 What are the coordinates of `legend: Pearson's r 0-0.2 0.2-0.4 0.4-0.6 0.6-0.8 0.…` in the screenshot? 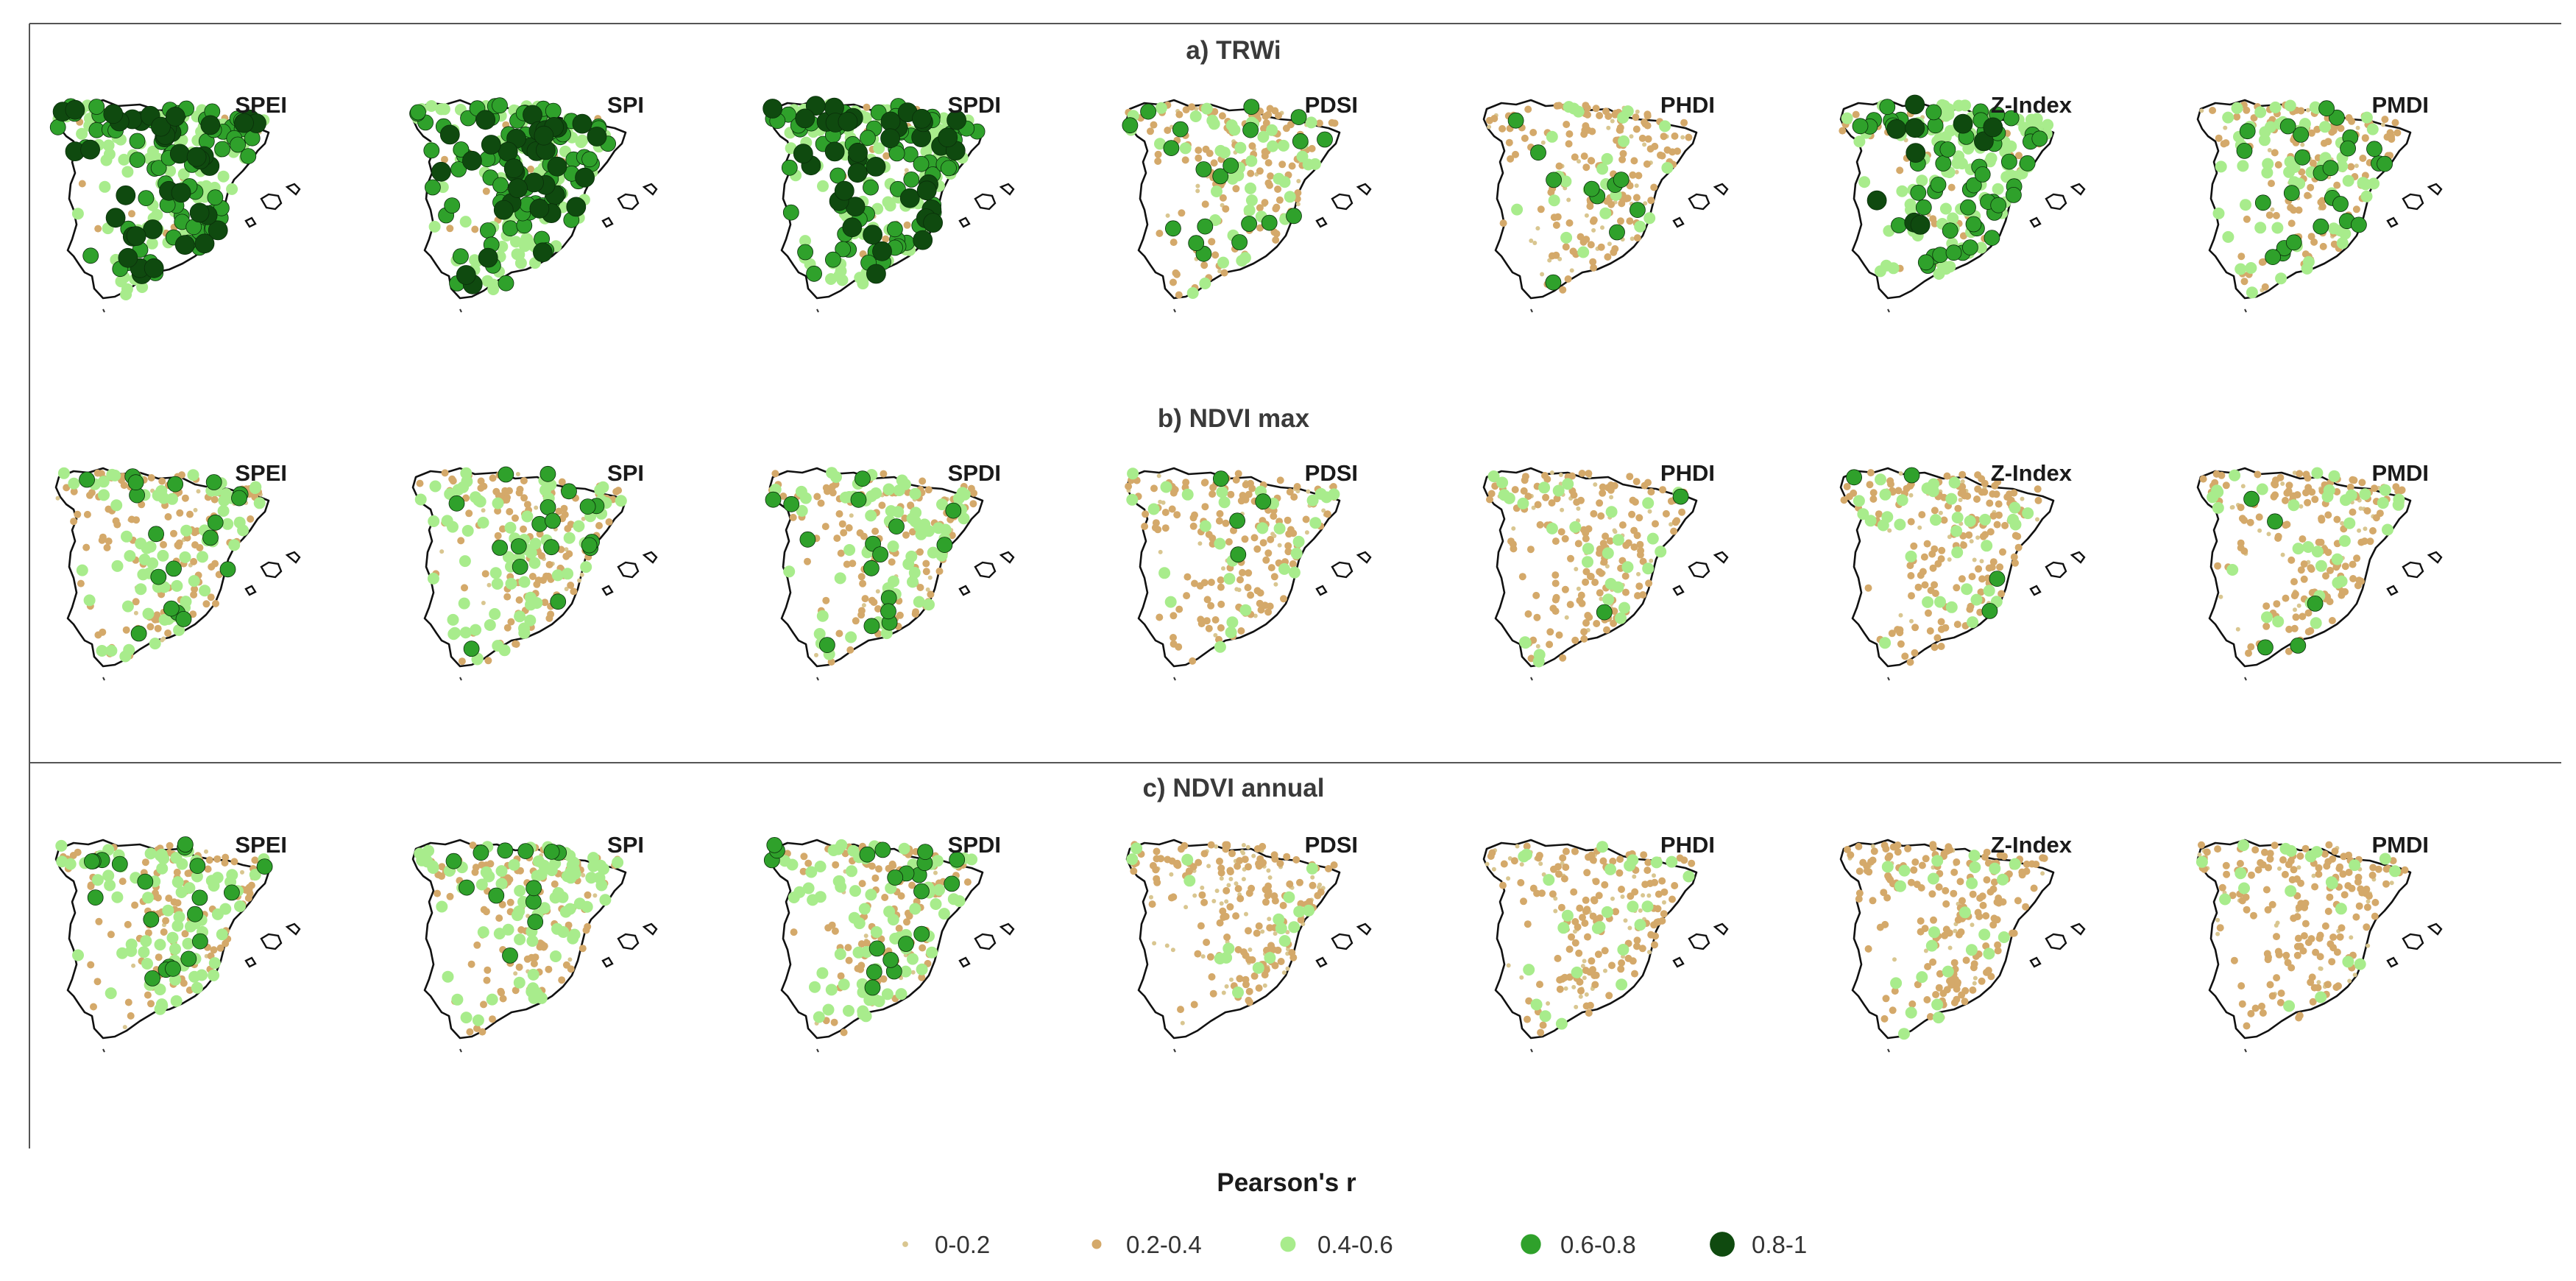 It's located at (1354, 1213).